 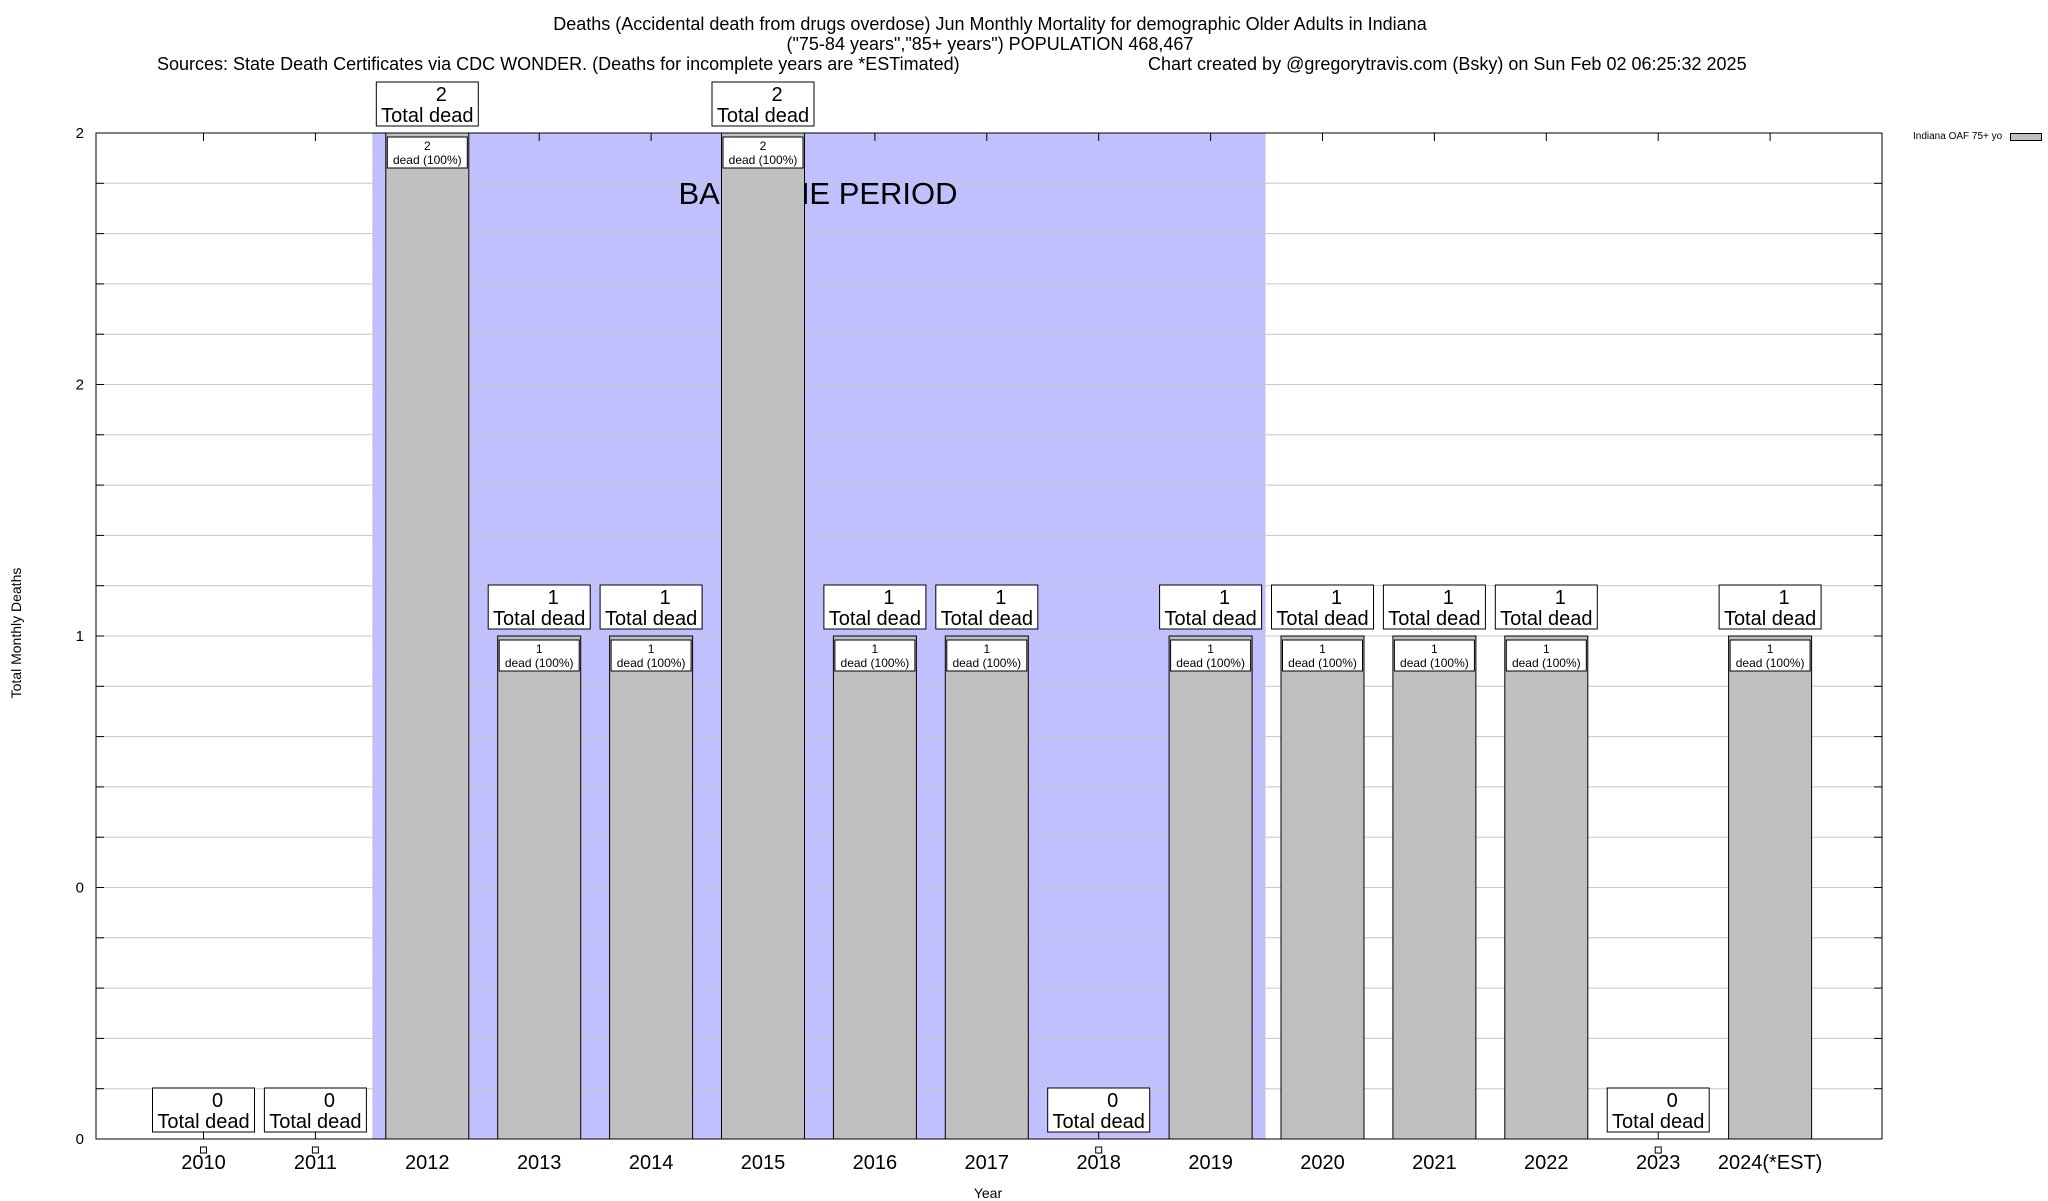 I want to click on x-tick-label: 2020, so click(x=1322, y=1163).